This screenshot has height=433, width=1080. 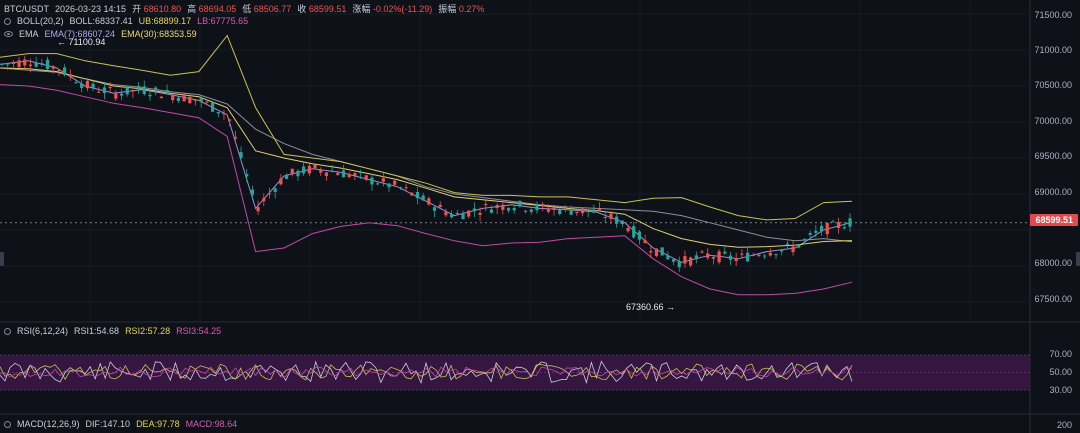 I want to click on price-axis-tick: 69000.00, so click(x=1053, y=192).